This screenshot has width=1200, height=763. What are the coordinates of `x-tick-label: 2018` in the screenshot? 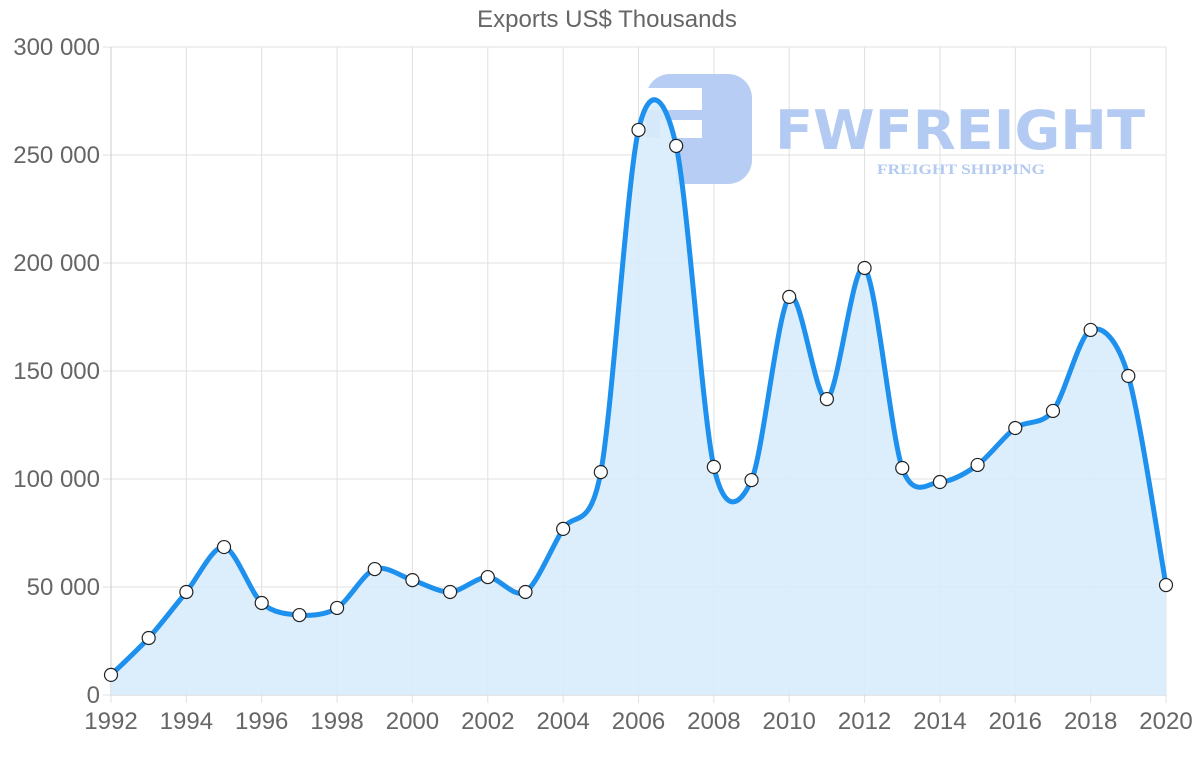 It's located at (1090, 721).